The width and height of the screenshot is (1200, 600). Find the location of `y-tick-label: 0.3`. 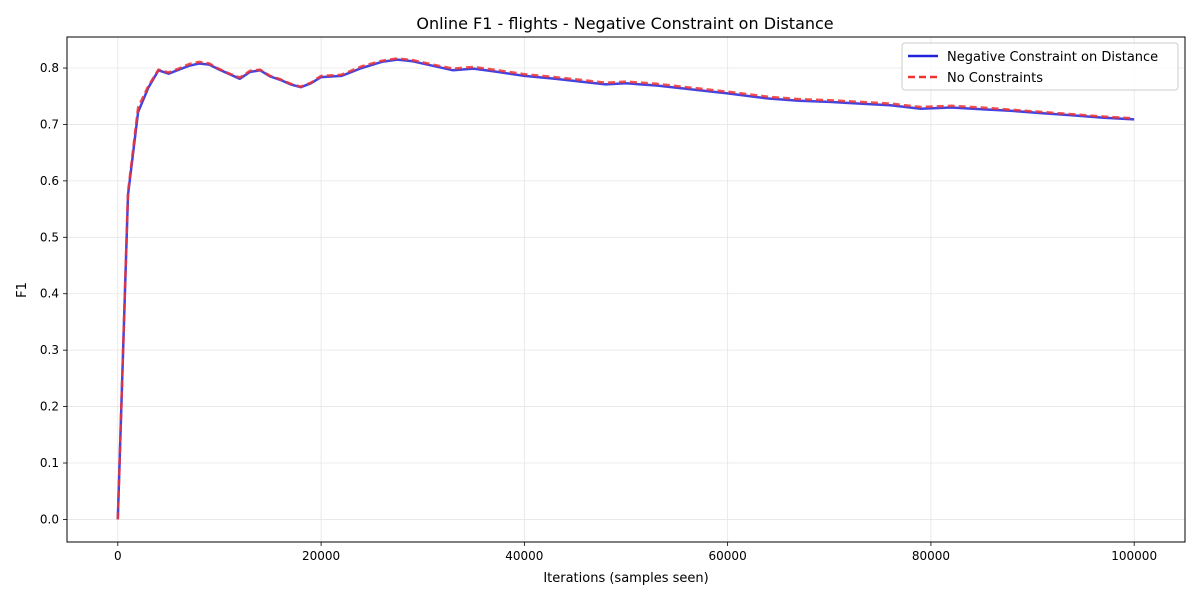

y-tick-label: 0.3 is located at coordinates (49, 350).